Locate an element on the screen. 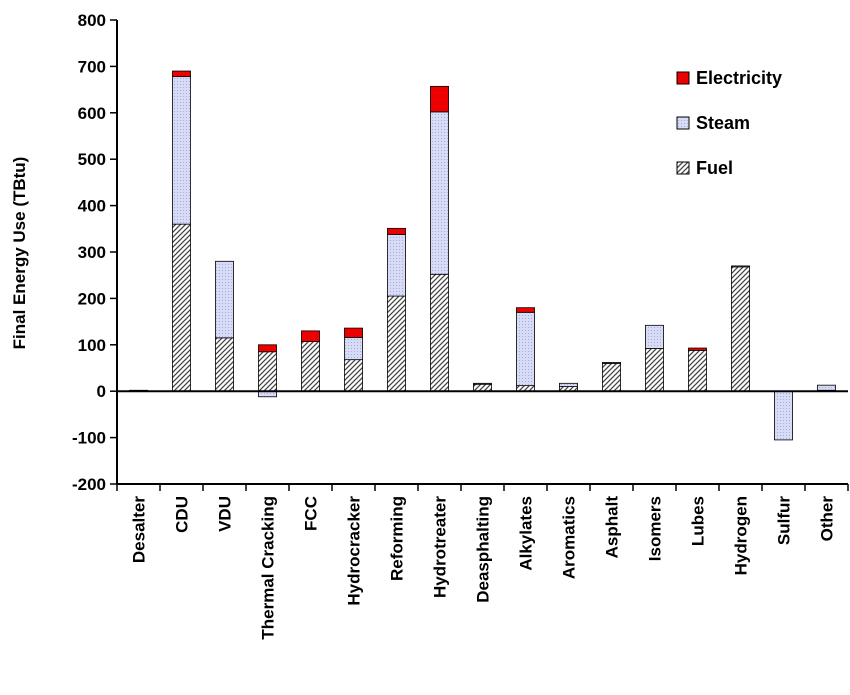 The image size is (850, 695). y-tick-label: 0 is located at coordinates (101, 391).